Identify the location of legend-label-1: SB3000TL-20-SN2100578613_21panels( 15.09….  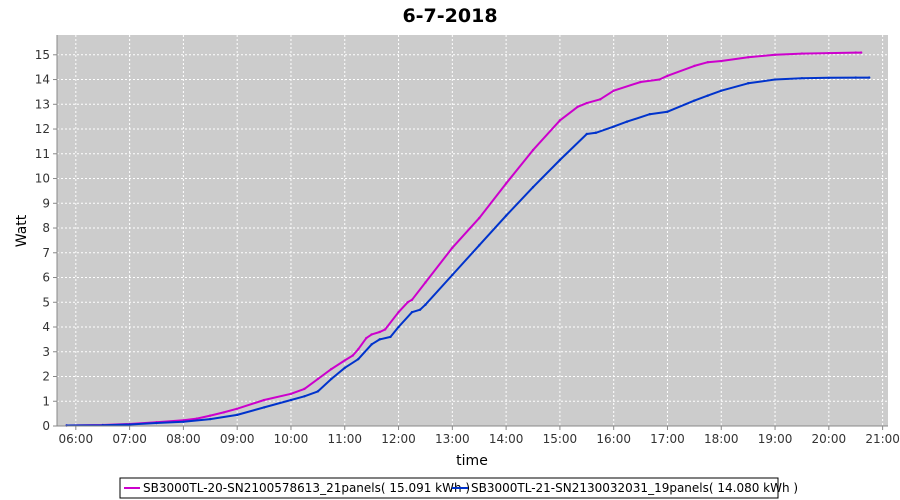
(306, 488).